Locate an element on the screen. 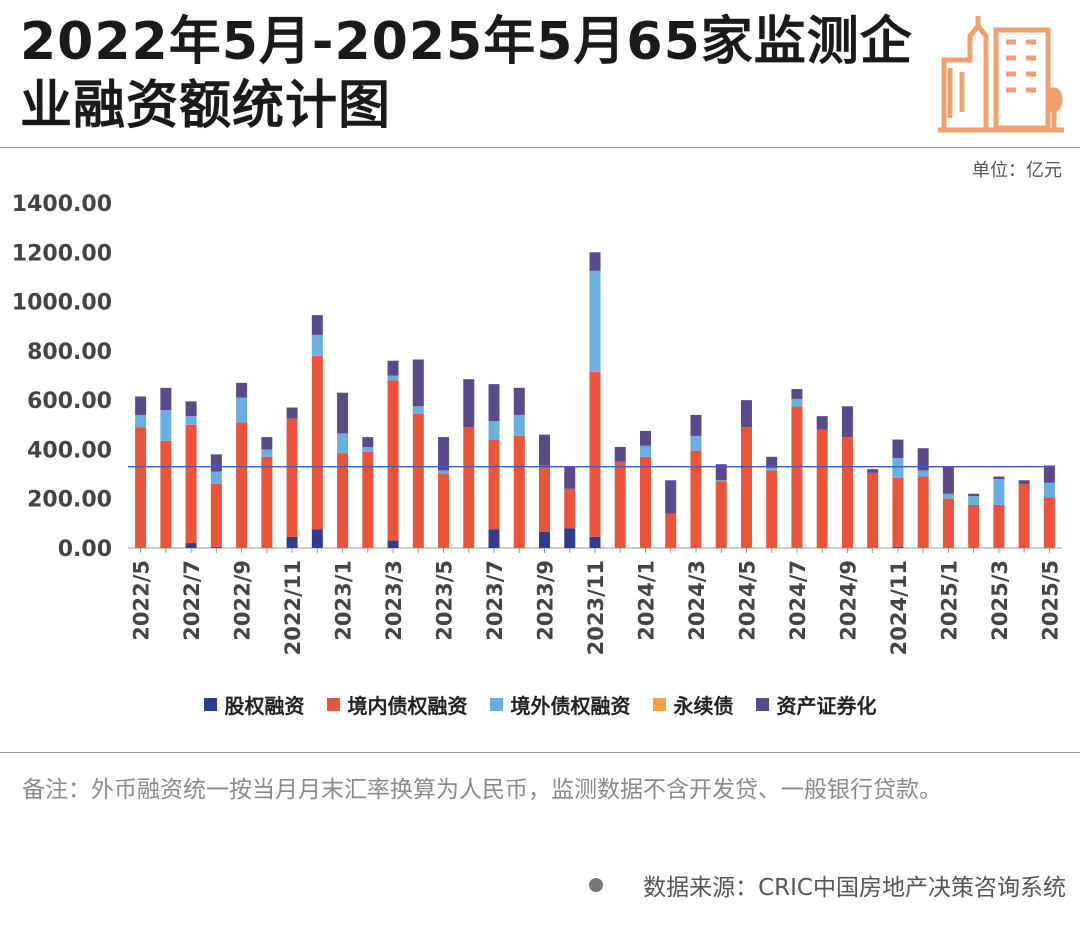 Image resolution: width=1080 pixels, height=936 pixels. x-tick-label: 2024/9 is located at coordinates (848, 600).